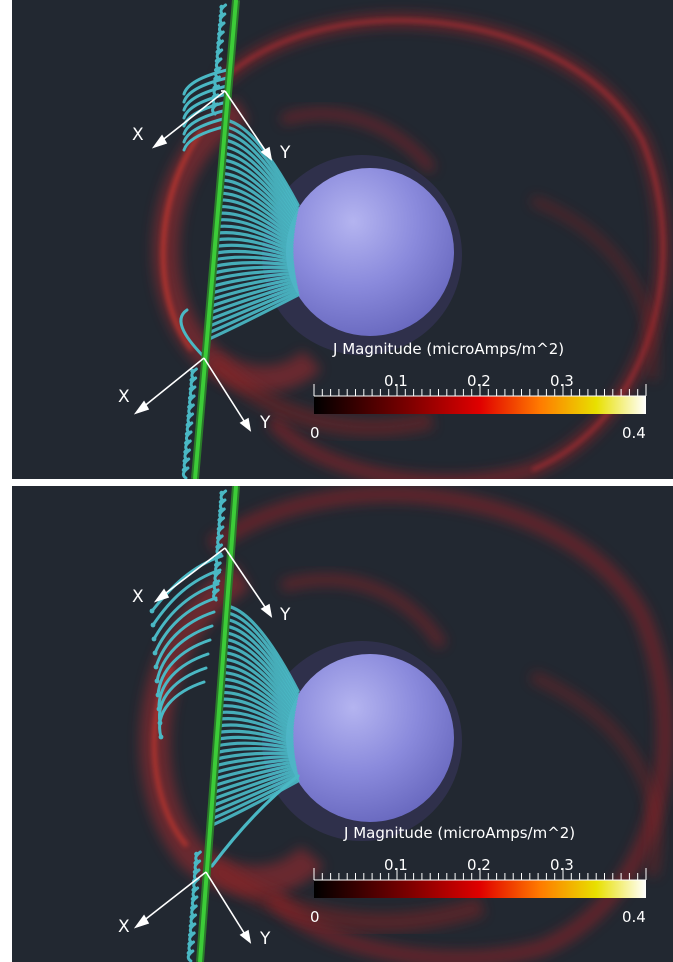 This screenshot has width=673, height=962. What do you see at coordinates (562, 865) in the screenshot?
I see `colorbar-tick-label: 0.3` at bounding box center [562, 865].